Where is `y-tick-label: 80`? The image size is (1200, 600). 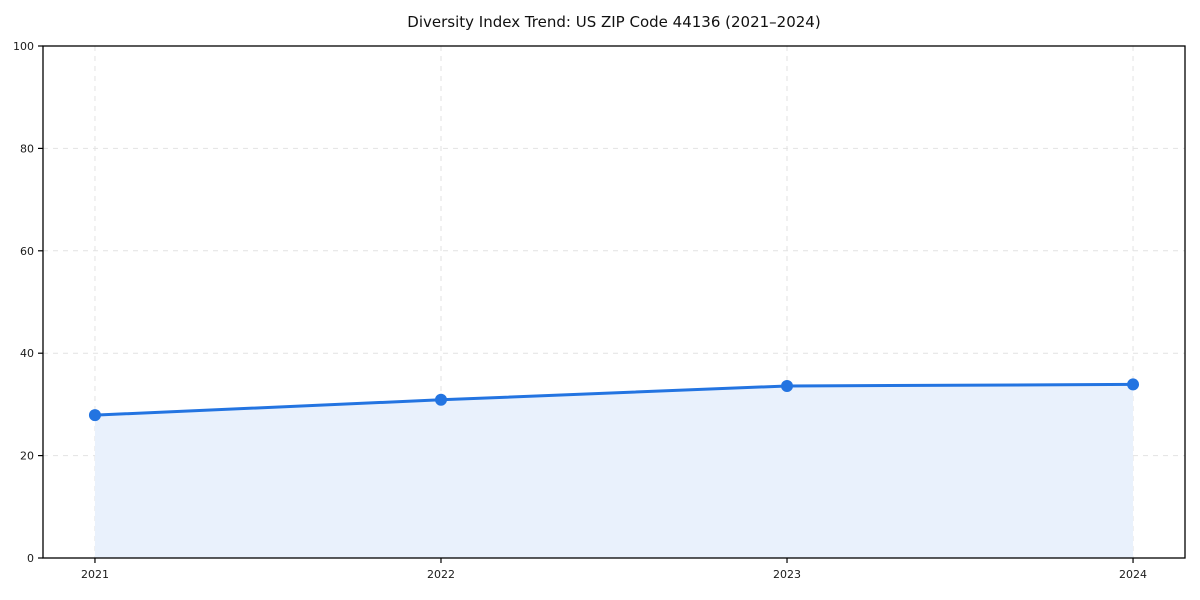 y-tick-label: 80 is located at coordinates (27, 148).